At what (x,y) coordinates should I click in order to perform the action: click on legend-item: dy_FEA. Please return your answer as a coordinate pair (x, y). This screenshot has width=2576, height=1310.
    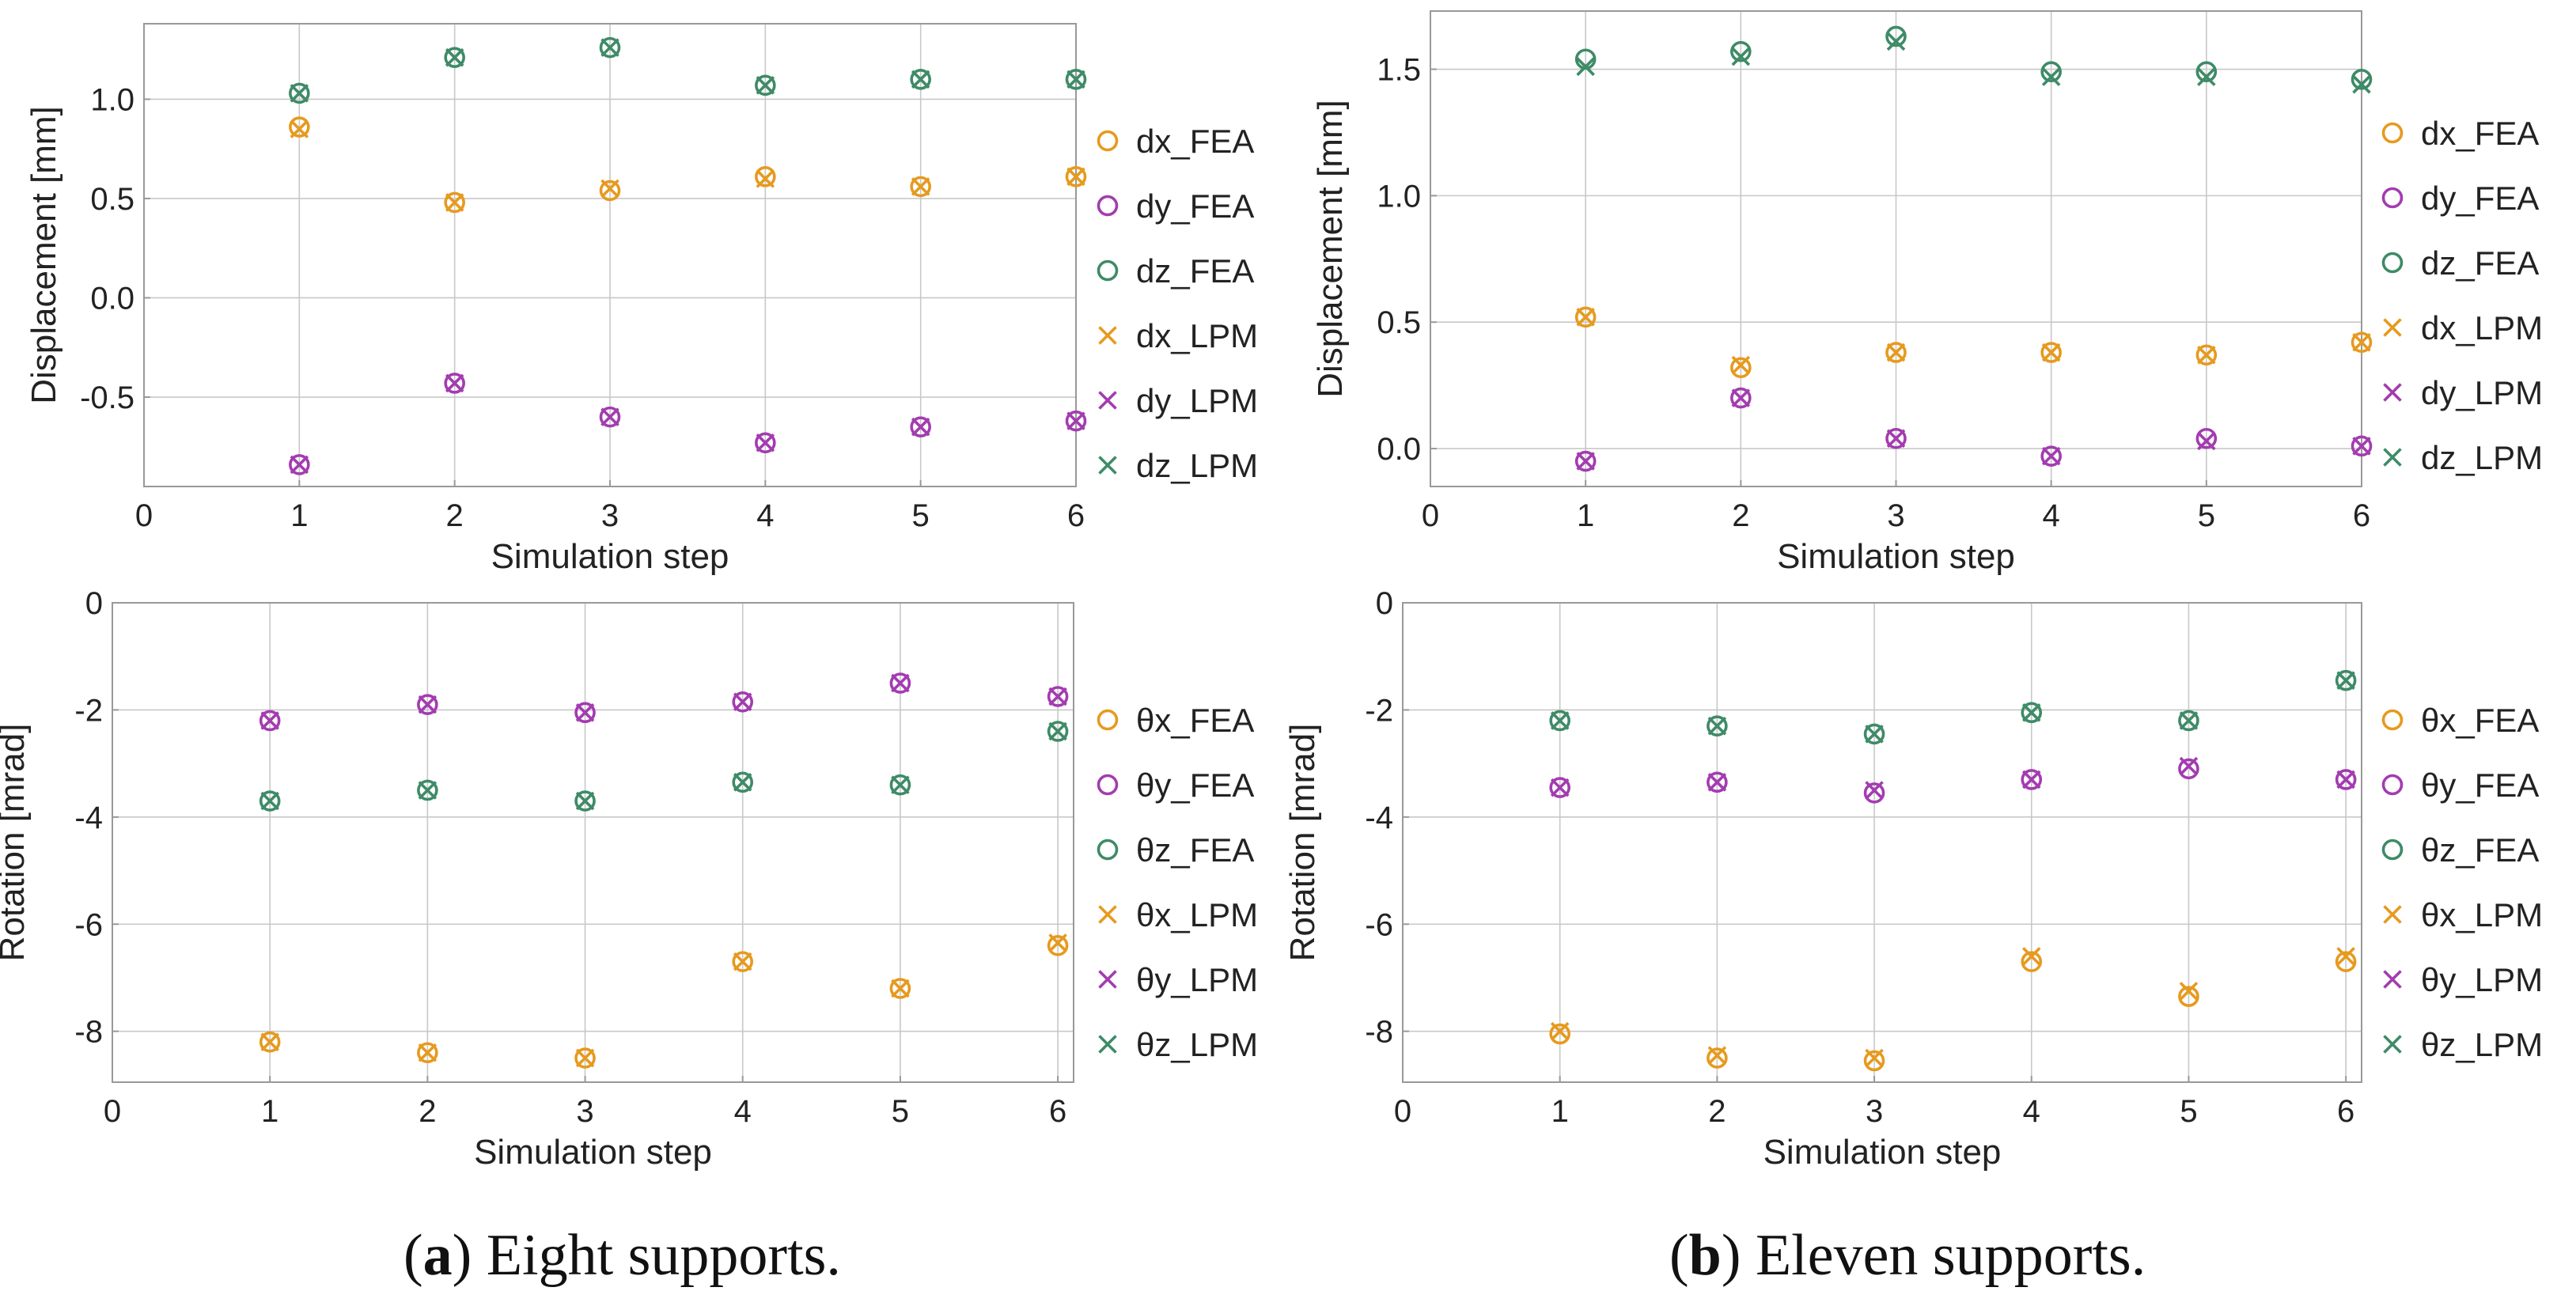
    Looking at the image, I should click on (1175, 206).